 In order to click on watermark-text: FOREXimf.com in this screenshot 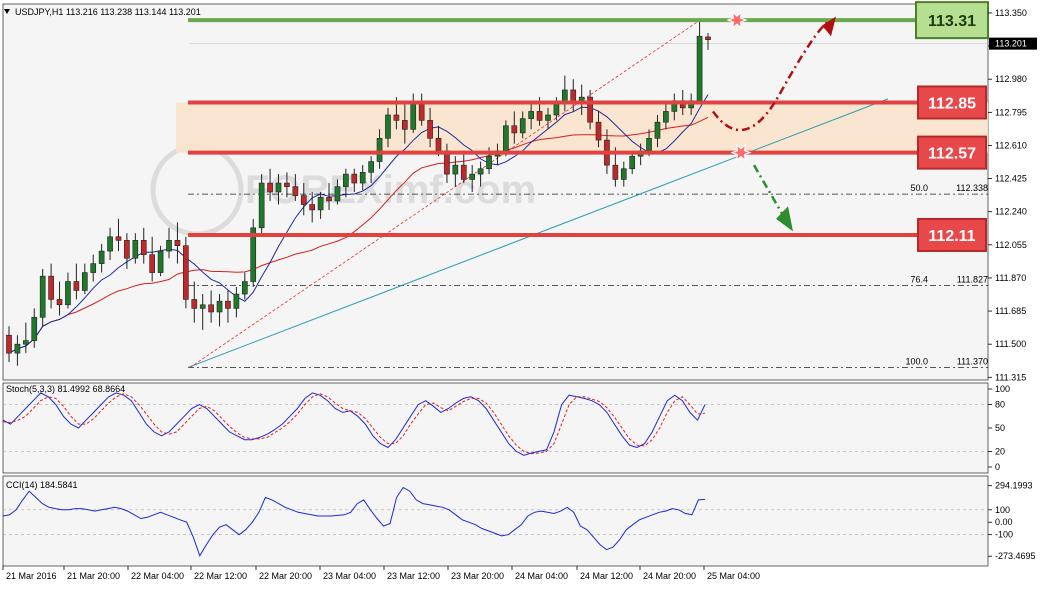, I will do `click(390, 190)`.